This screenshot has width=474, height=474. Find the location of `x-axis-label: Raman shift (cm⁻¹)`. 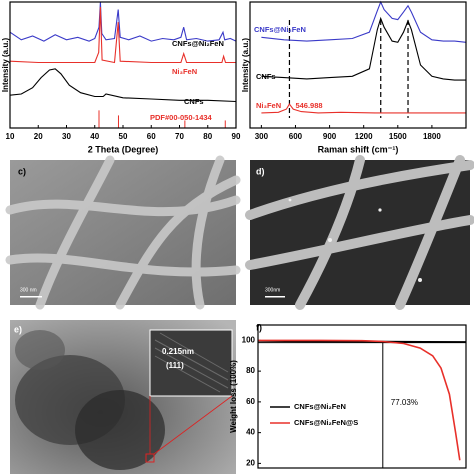

x-axis-label: Raman shift (cm⁻¹) is located at coordinates (358, 149).